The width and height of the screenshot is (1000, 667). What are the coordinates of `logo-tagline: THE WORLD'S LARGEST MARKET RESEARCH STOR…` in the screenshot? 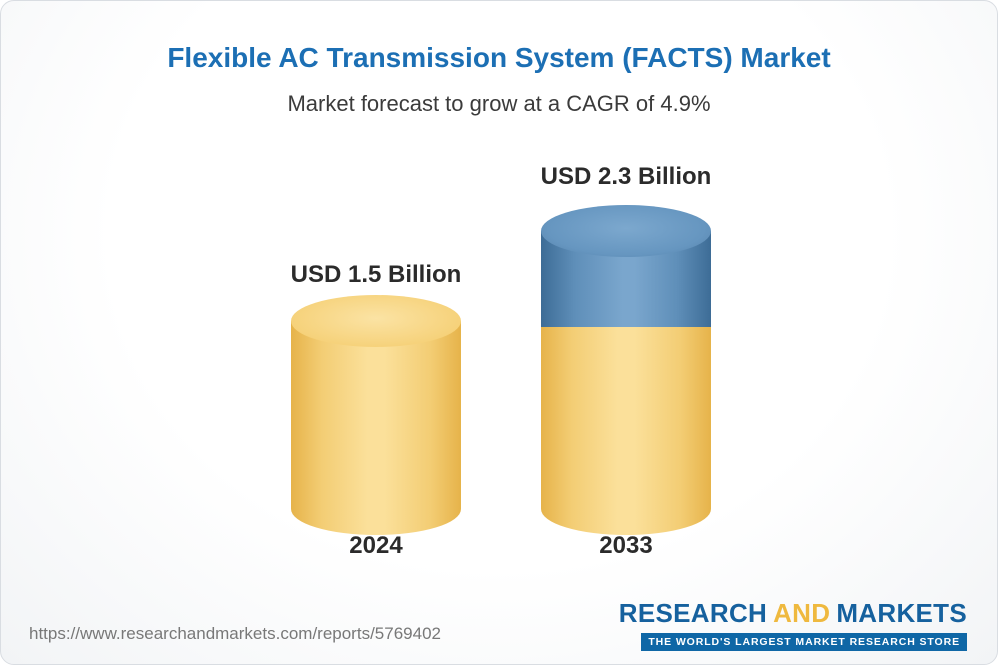 It's located at (804, 642).